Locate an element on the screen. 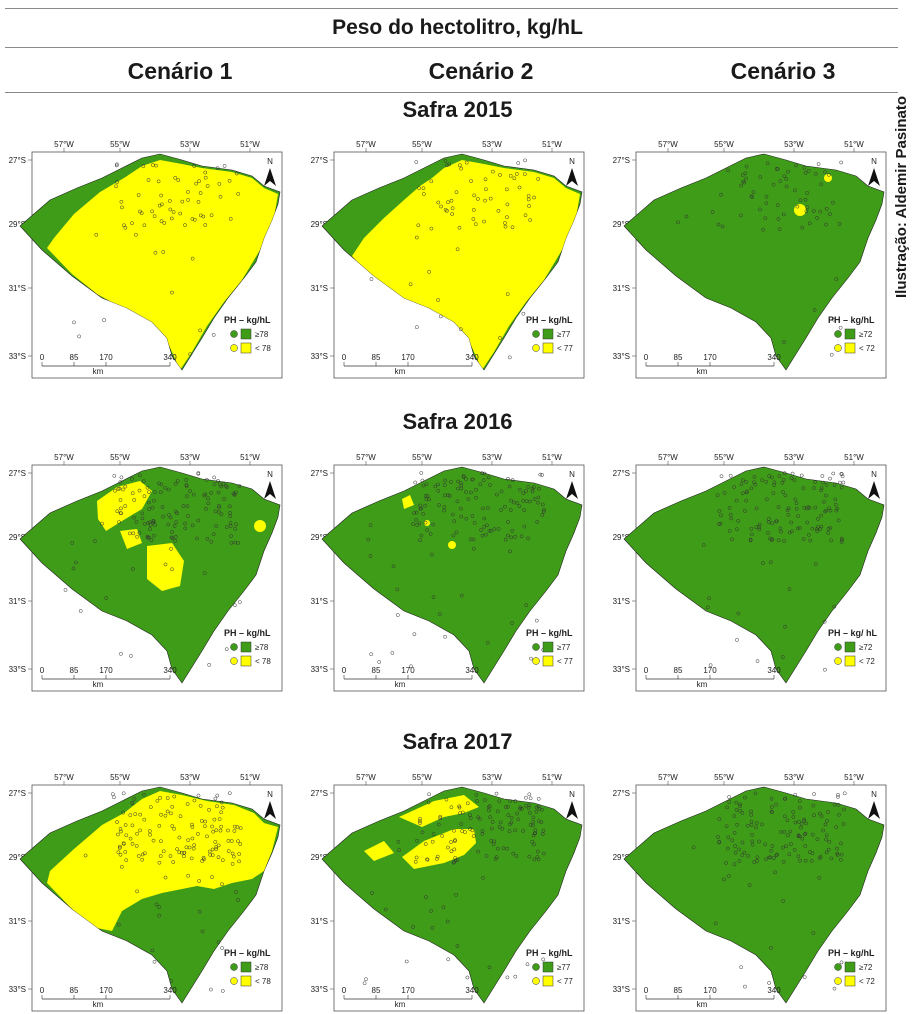 The width and height of the screenshot is (915, 1014). lon-label: 55°W is located at coordinates (724, 457).